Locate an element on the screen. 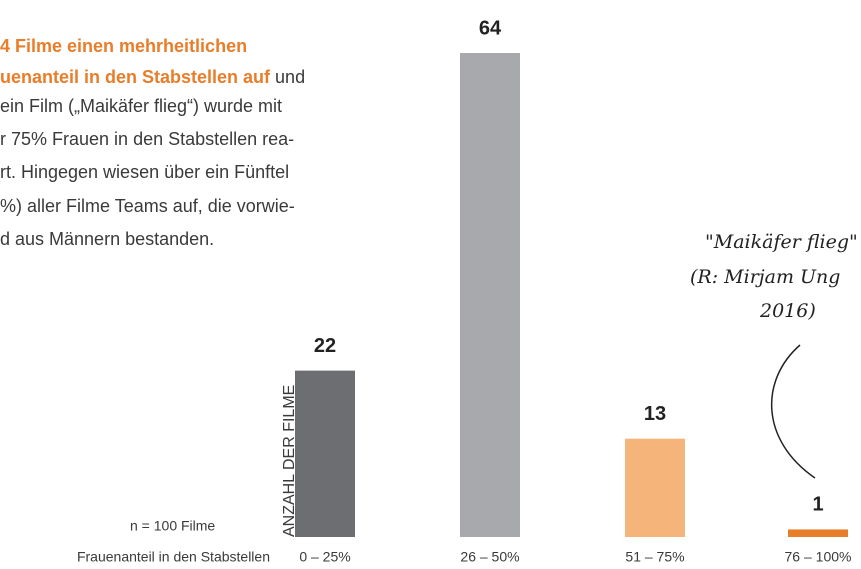 The image size is (861, 569). x-tick-label: 0 – 25% is located at coordinates (324, 557).